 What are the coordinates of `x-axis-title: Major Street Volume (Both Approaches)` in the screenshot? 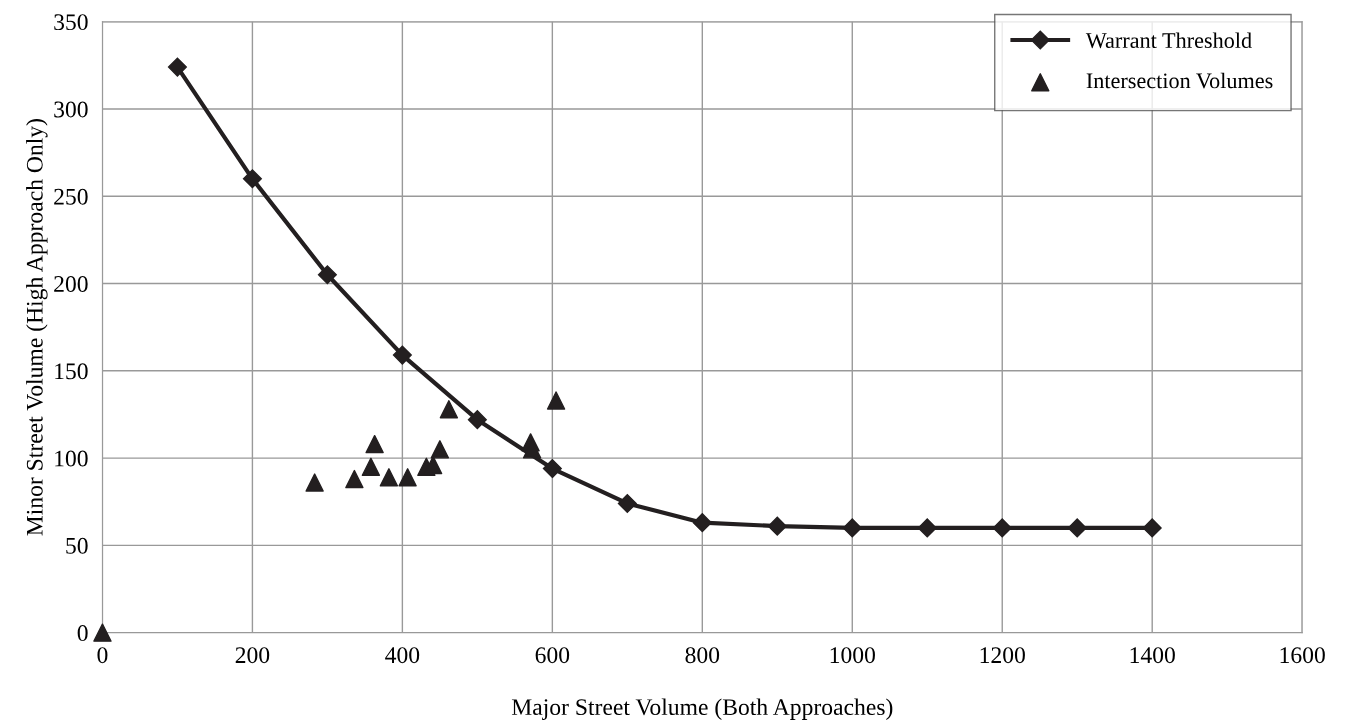 It's located at (702, 709).